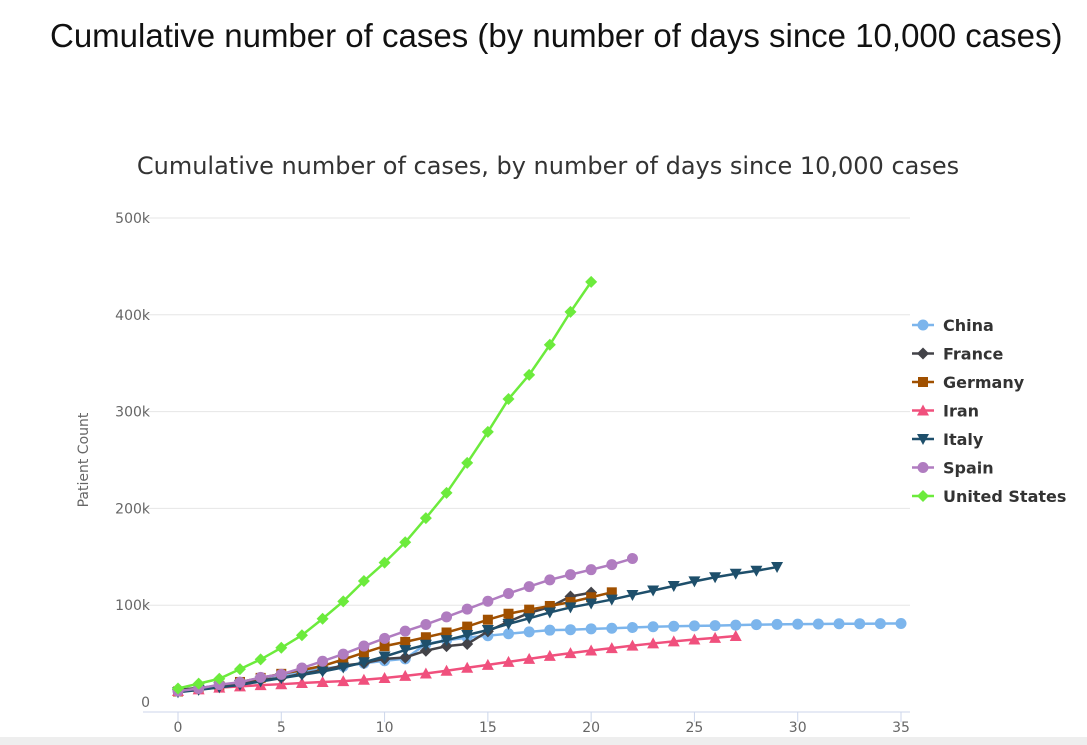 The image size is (1087, 745). I want to click on legend-item-label: Iran, so click(961, 411).